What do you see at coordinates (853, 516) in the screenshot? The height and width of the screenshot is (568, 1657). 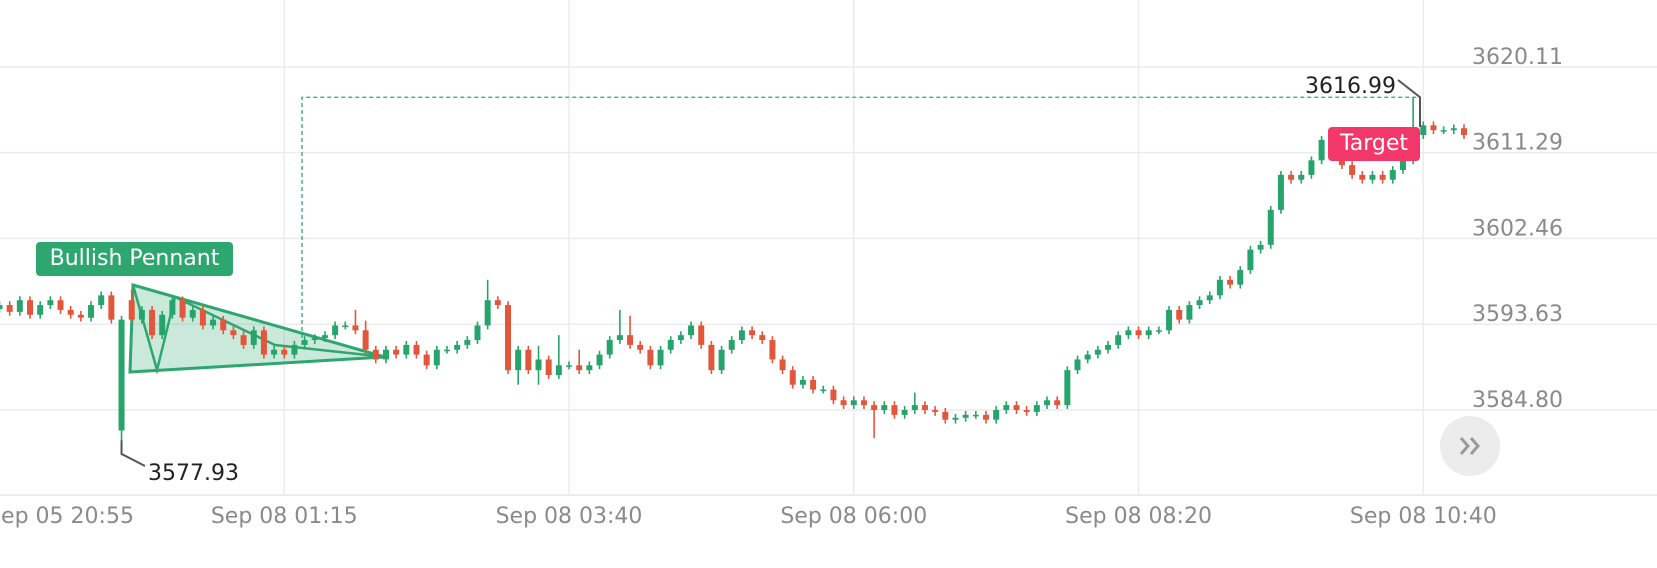 I see `x-tick-label: Sep 08 06:00` at bounding box center [853, 516].